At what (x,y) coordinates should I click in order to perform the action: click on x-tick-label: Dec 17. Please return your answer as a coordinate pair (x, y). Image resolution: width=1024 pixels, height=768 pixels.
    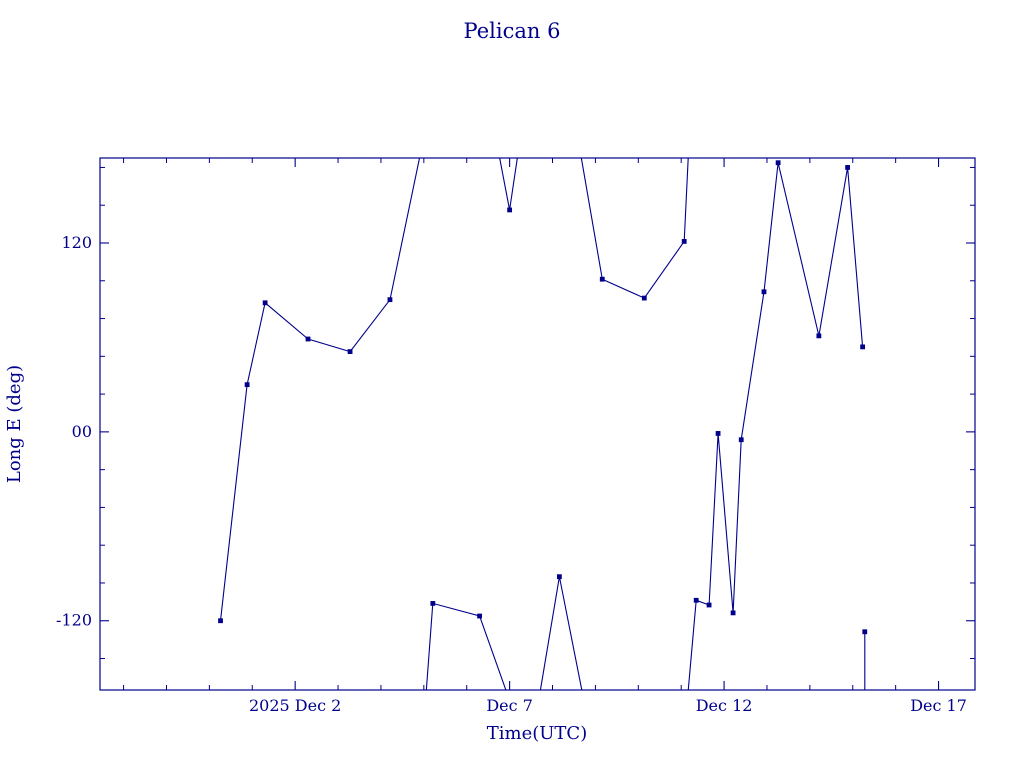
    Looking at the image, I should click on (938, 705).